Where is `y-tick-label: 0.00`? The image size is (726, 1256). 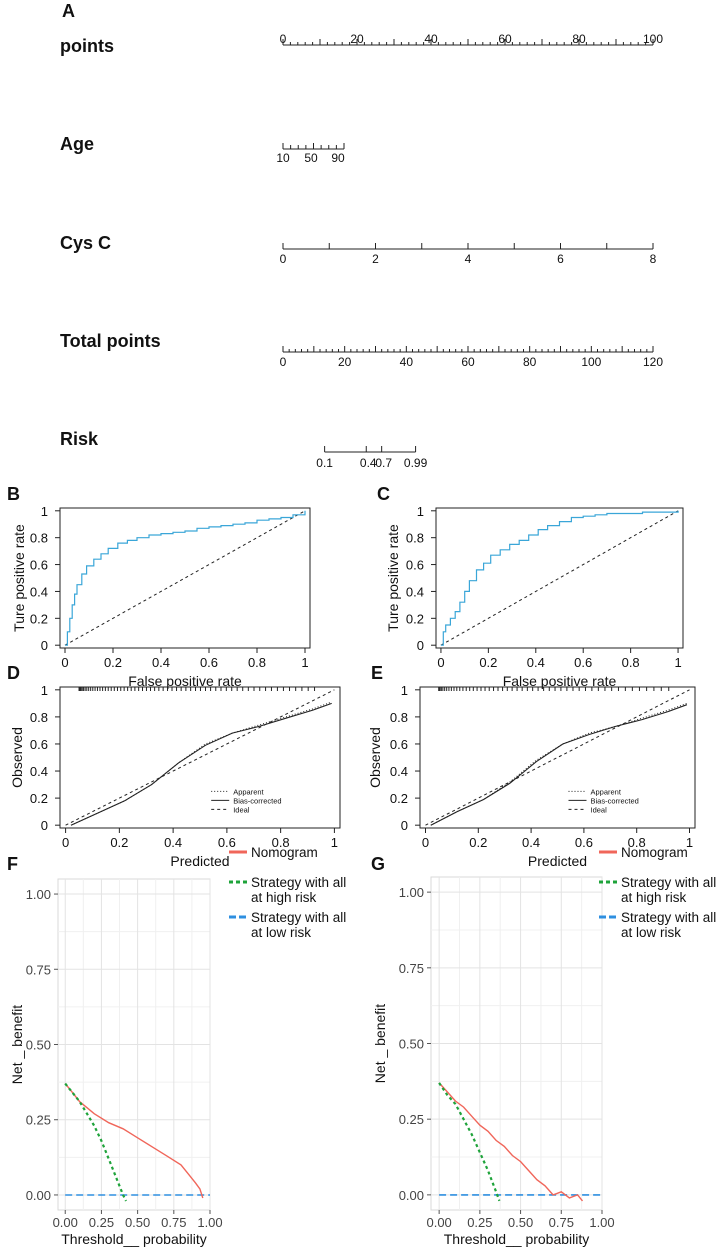
y-tick-label: 0.00 is located at coordinates (38, 1195).